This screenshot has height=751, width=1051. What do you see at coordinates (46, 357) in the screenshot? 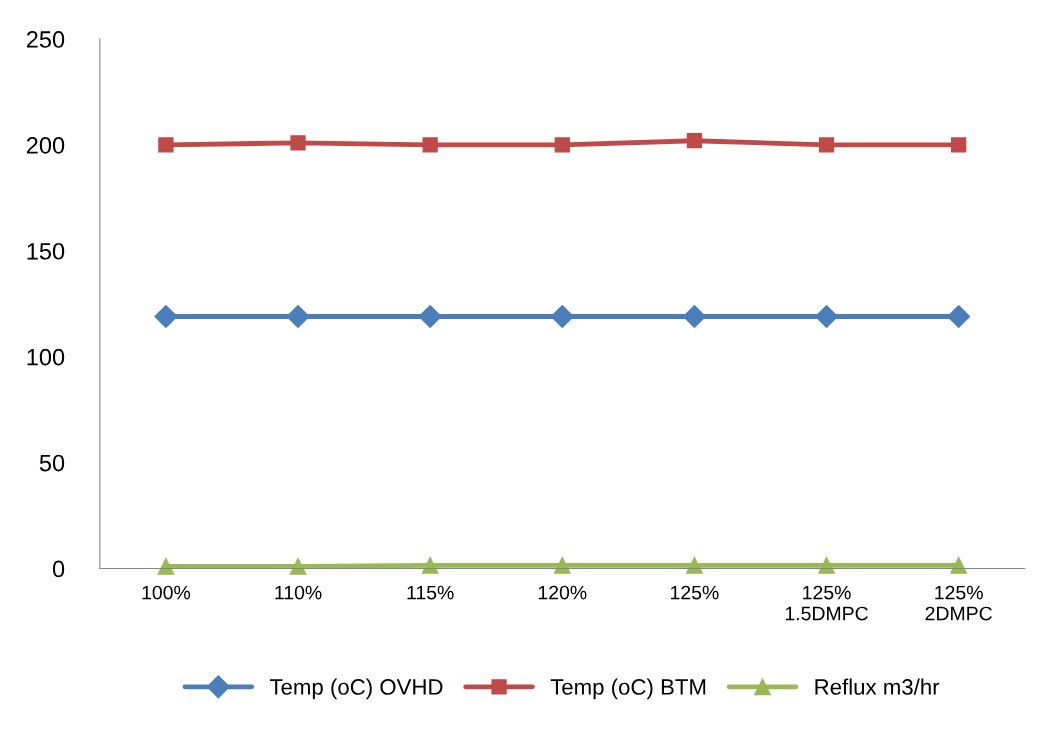
I see `y-tick-label: 100` at bounding box center [46, 357].